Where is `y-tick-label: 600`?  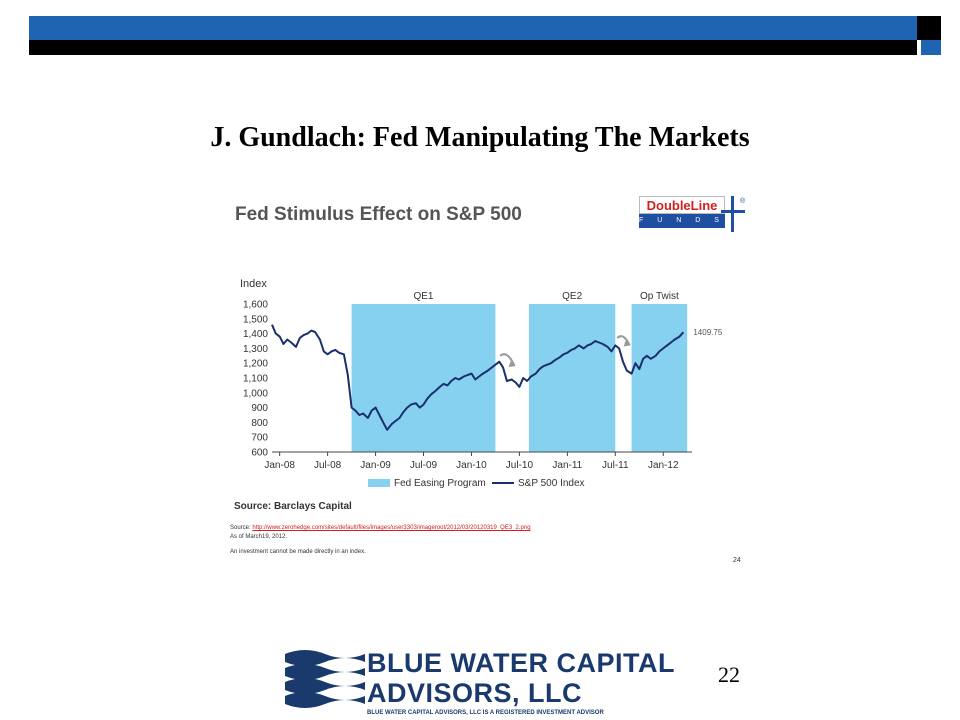 y-tick-label: 600 is located at coordinates (259, 453).